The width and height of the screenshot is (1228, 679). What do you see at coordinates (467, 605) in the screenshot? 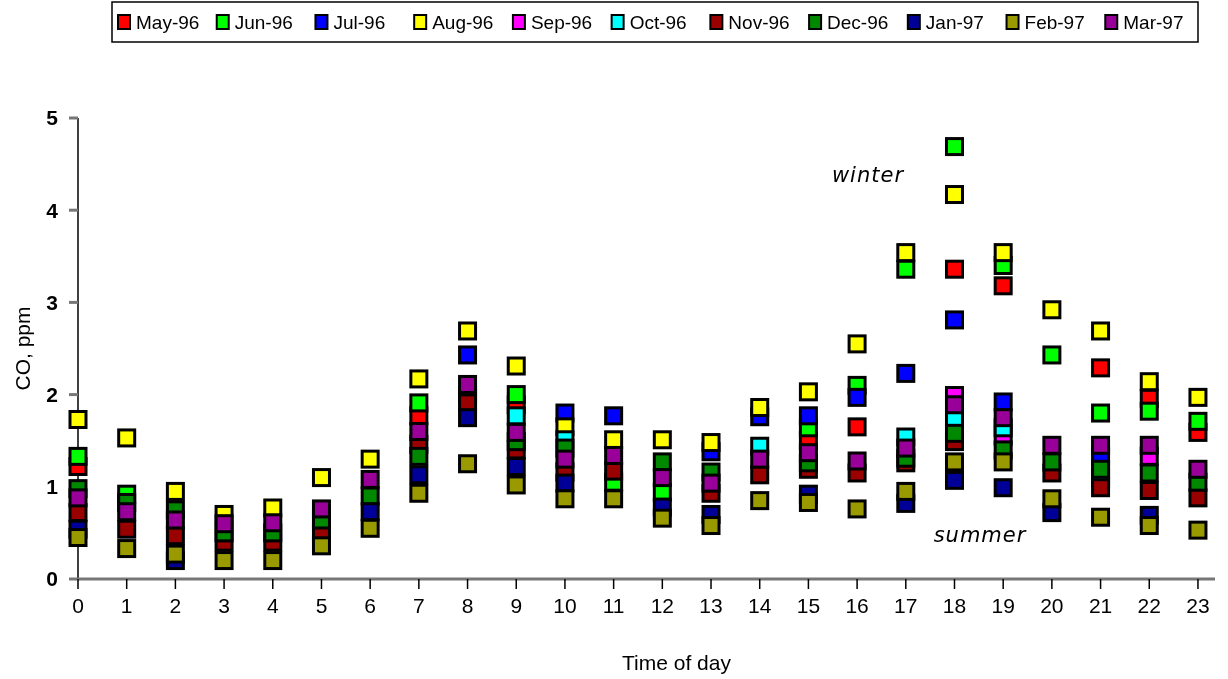
I see `x-tick-label: 8` at bounding box center [467, 605].